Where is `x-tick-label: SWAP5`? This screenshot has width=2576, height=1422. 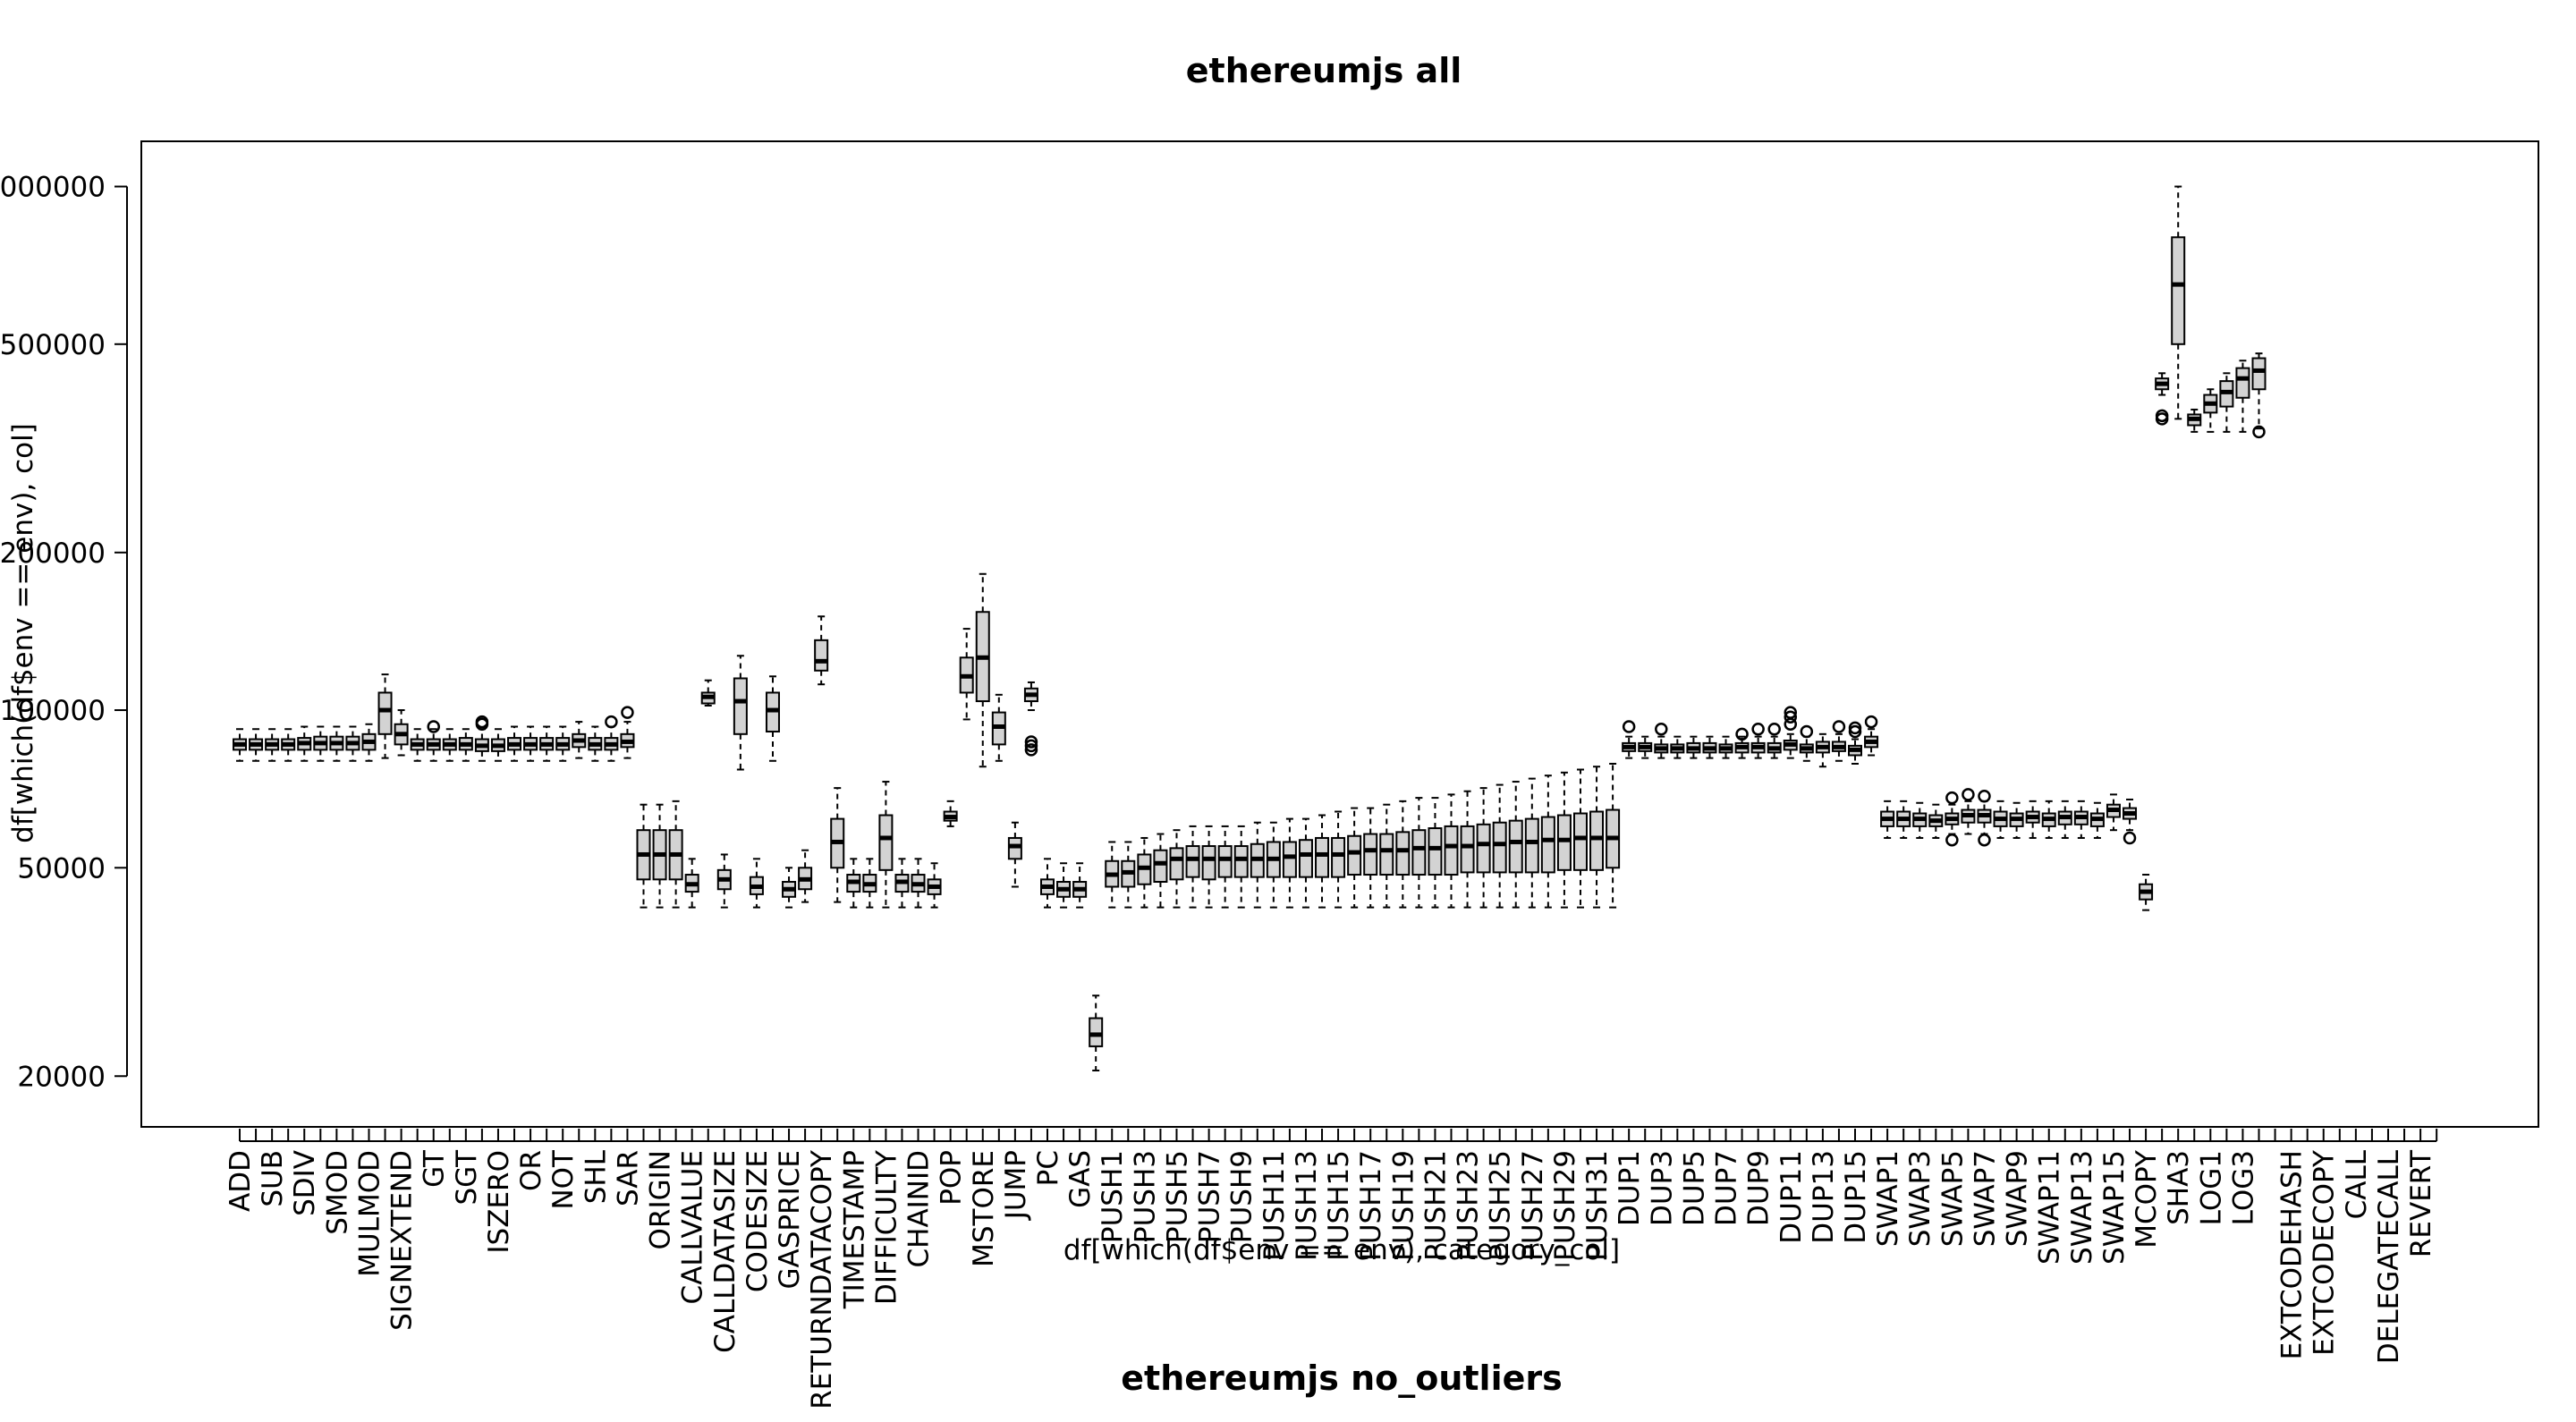
x-tick-label: SWAP5 is located at coordinates (1952, 1198).